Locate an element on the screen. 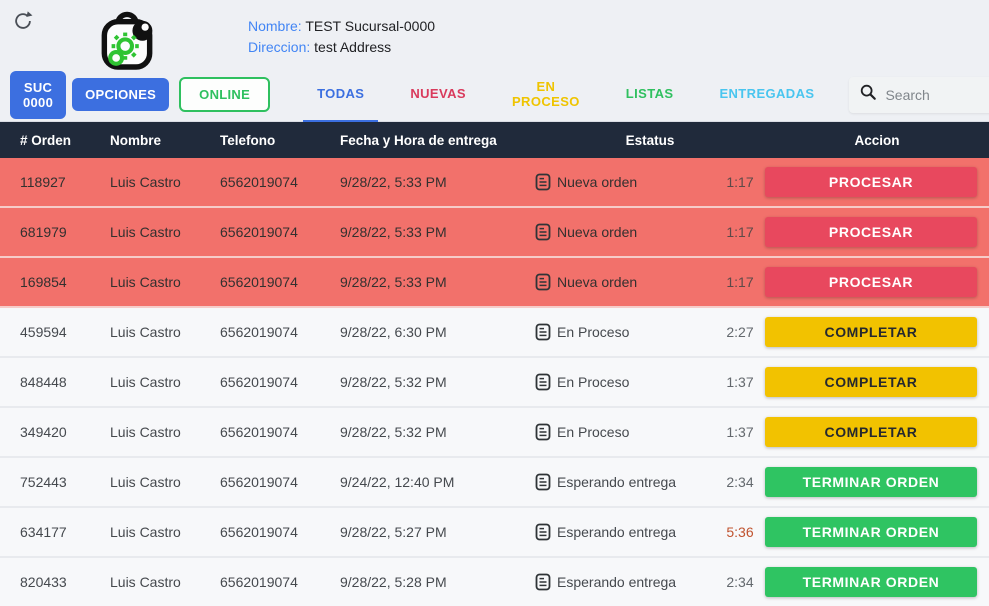  col-header-nombre: Nombre is located at coordinates (136, 140).